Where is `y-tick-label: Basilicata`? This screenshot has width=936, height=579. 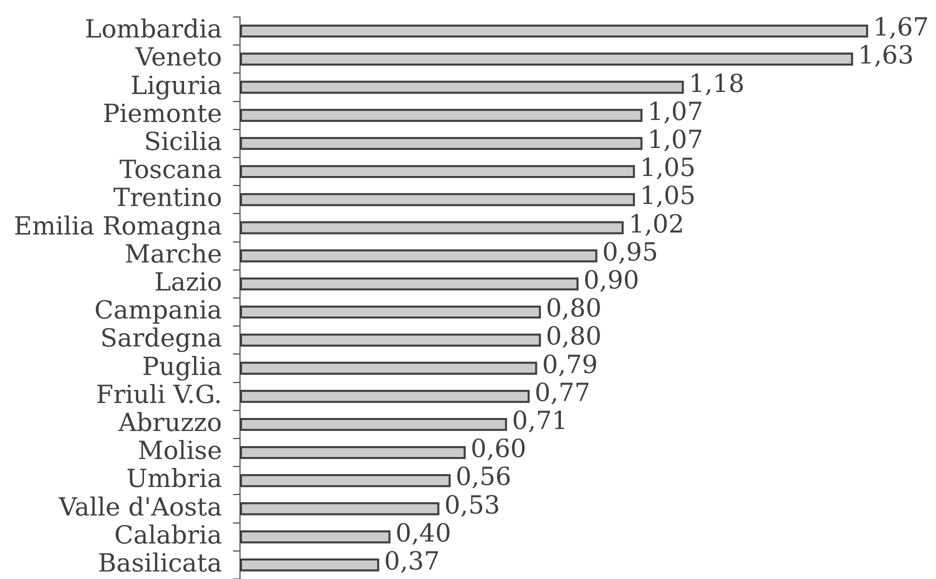
y-tick-label: Basilicata is located at coordinates (160, 563).